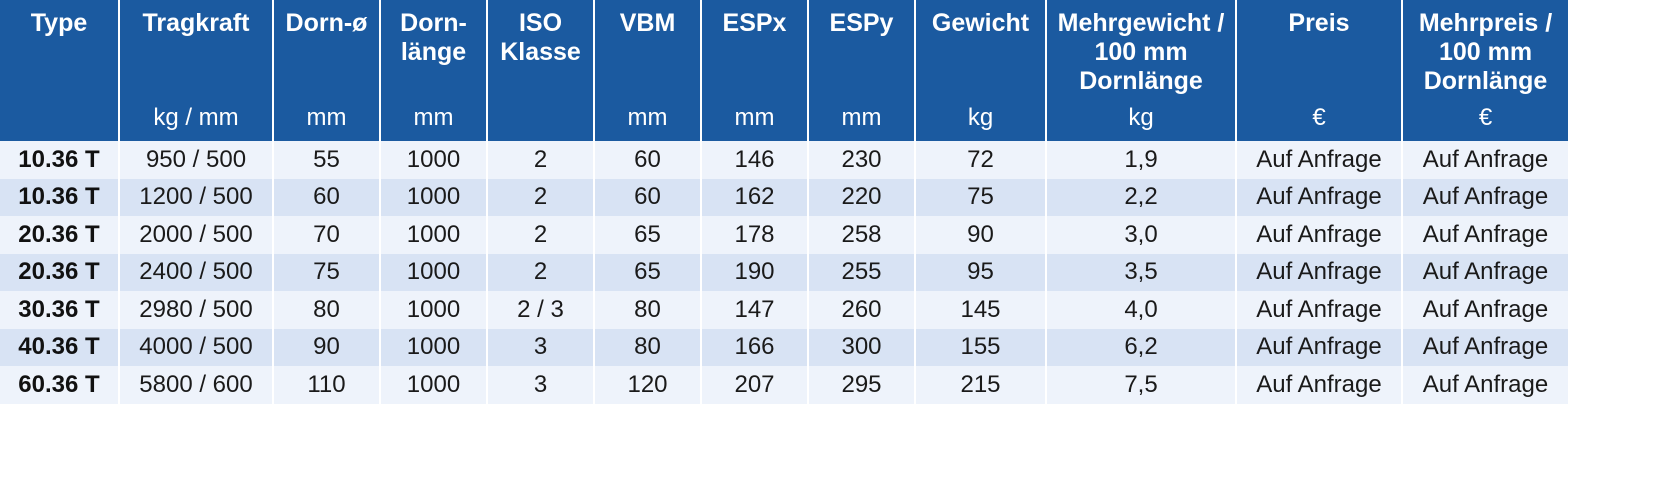 This screenshot has height=489, width=1664. What do you see at coordinates (327, 235) in the screenshot?
I see `table-cell: 70` at bounding box center [327, 235].